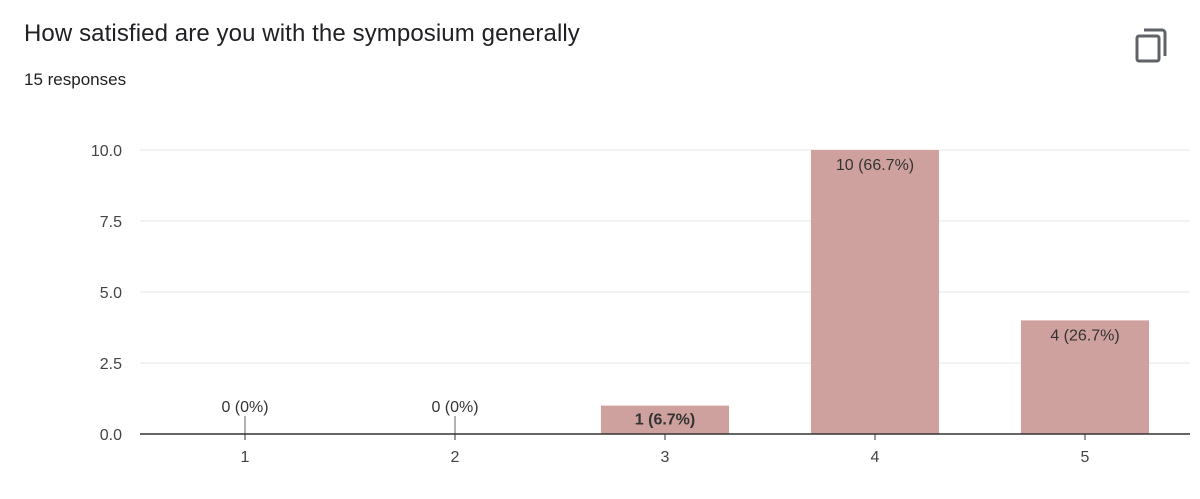  What do you see at coordinates (111, 222) in the screenshot?
I see `y-tick-label: 7.5` at bounding box center [111, 222].